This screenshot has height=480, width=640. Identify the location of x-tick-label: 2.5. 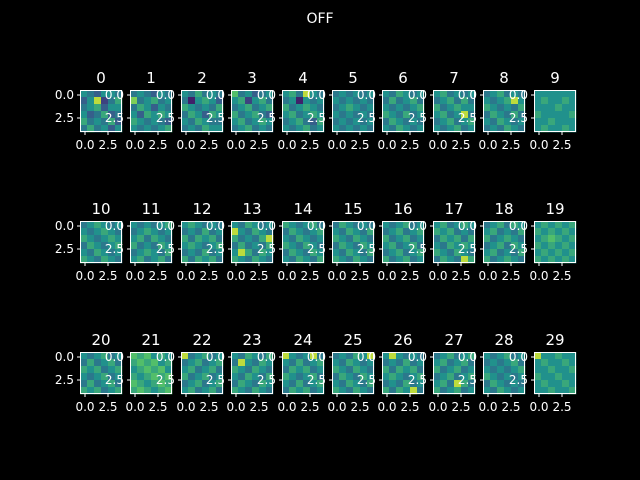
(208, 276).